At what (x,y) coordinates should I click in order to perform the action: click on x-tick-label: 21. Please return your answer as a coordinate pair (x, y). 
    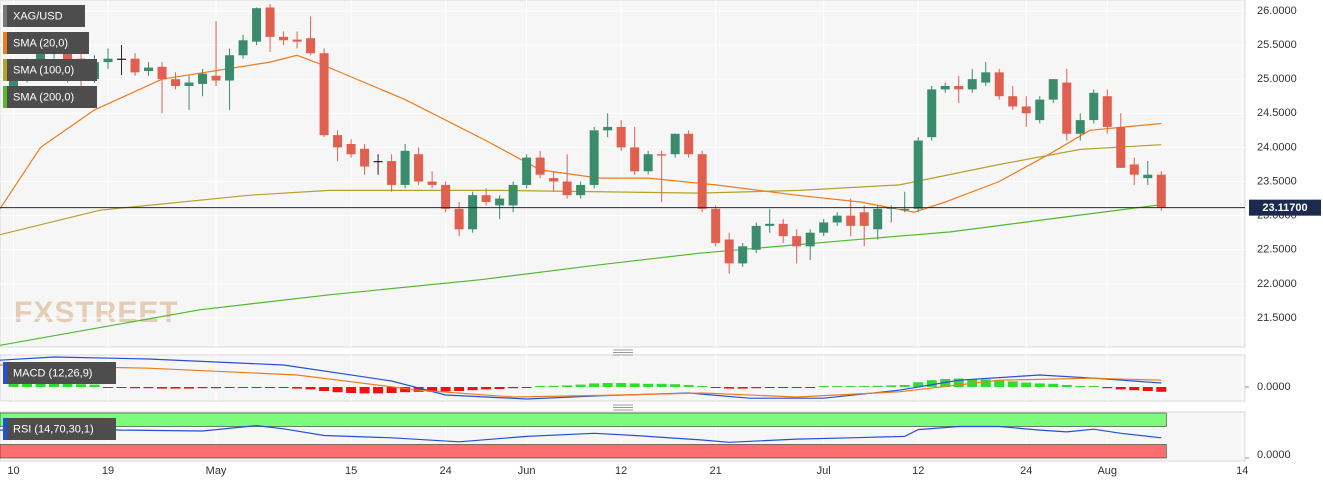
    Looking at the image, I should click on (716, 471).